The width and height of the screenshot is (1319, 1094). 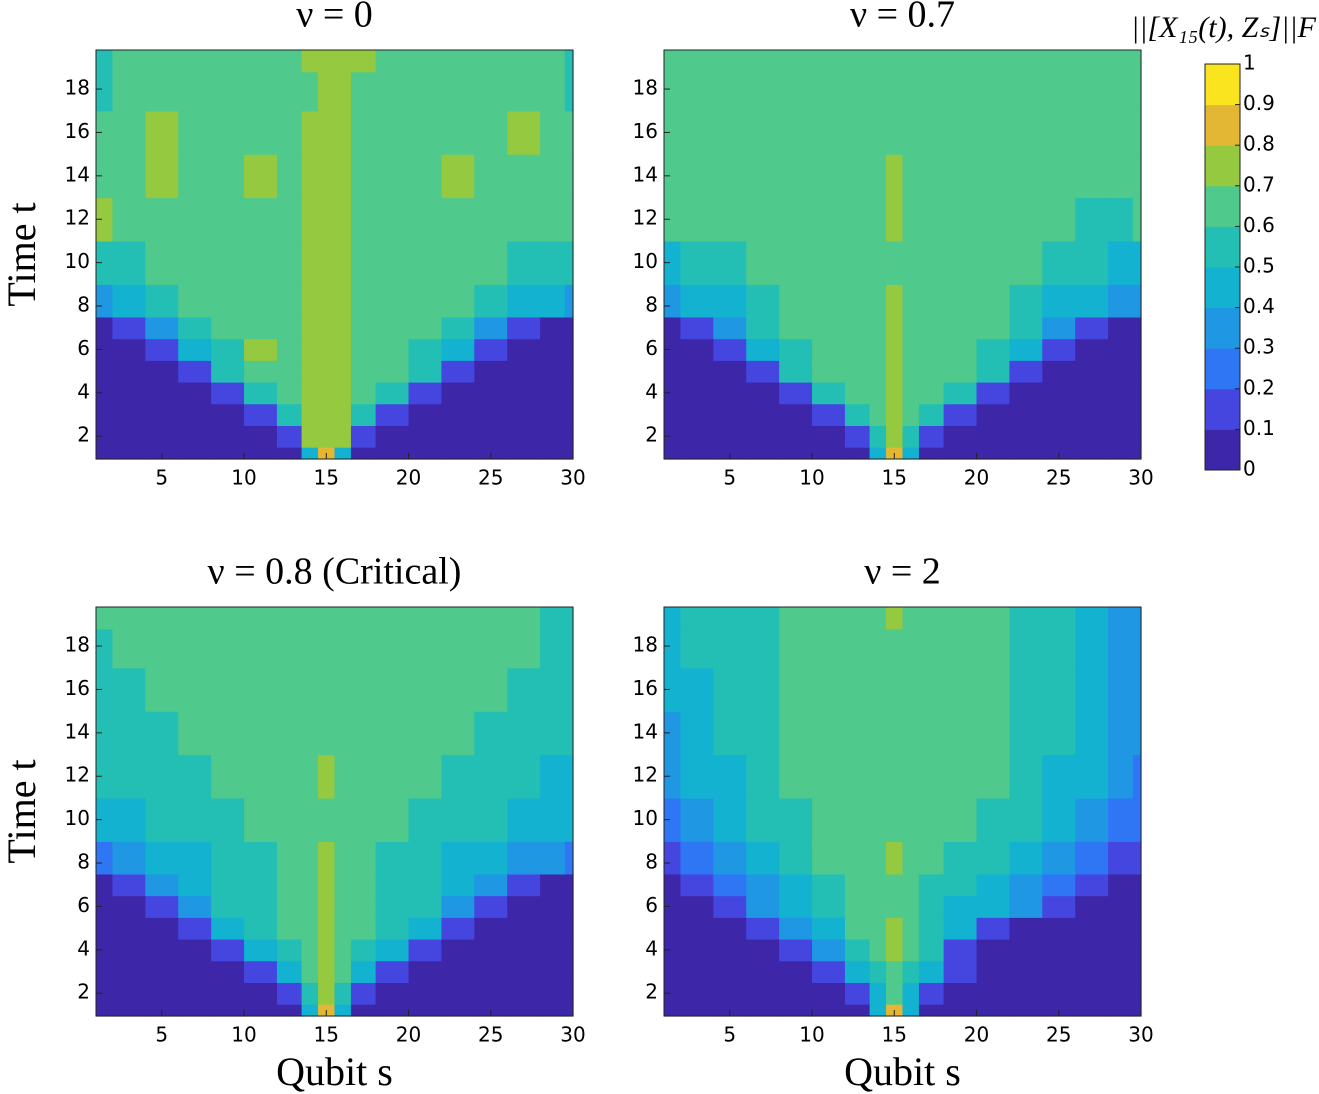 I want to click on y-tick-label: 6, so click(x=651, y=905).